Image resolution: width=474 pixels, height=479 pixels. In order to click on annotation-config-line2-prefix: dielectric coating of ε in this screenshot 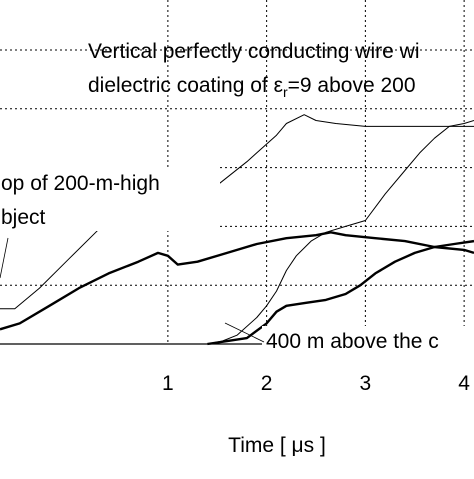, I will do `click(185, 85)`.